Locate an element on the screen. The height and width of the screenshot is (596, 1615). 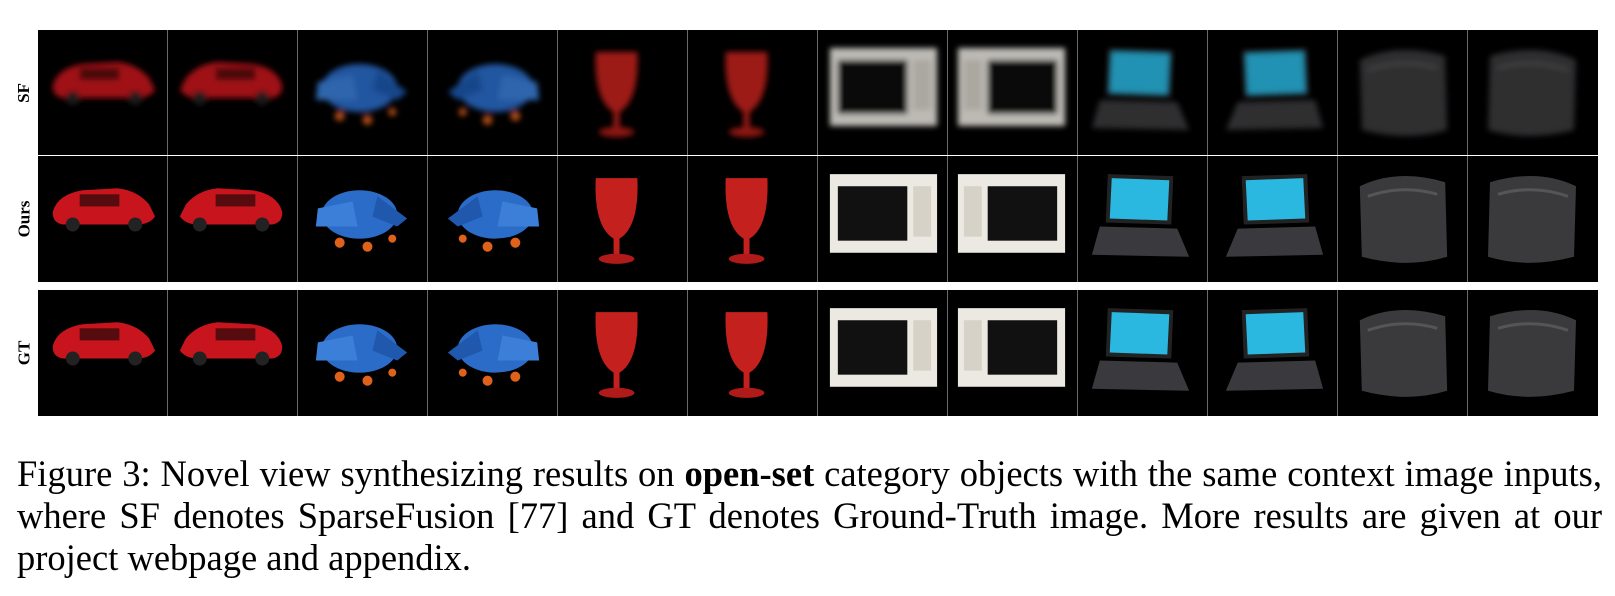
thumbnail-sf-red-wine-glass-view2 is located at coordinates (753, 92).